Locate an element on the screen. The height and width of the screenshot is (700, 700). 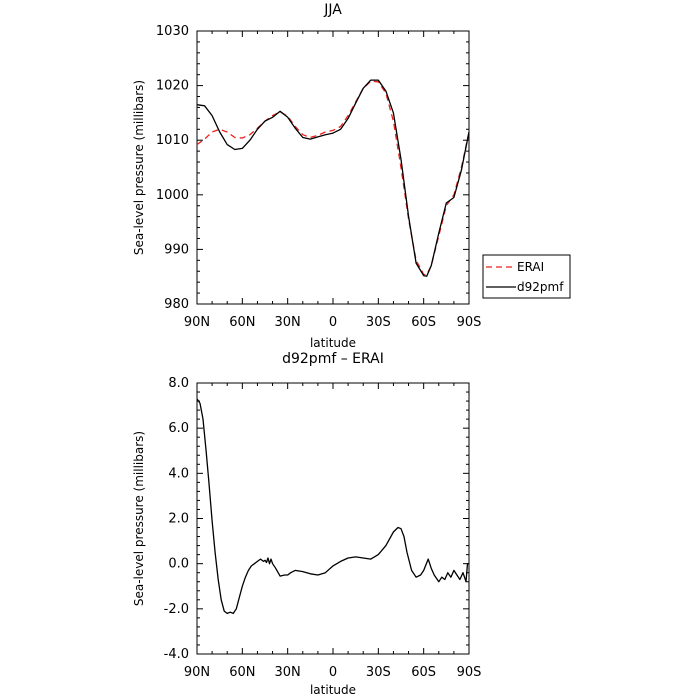
legend-label-erai: ERAI is located at coordinates (530, 267).